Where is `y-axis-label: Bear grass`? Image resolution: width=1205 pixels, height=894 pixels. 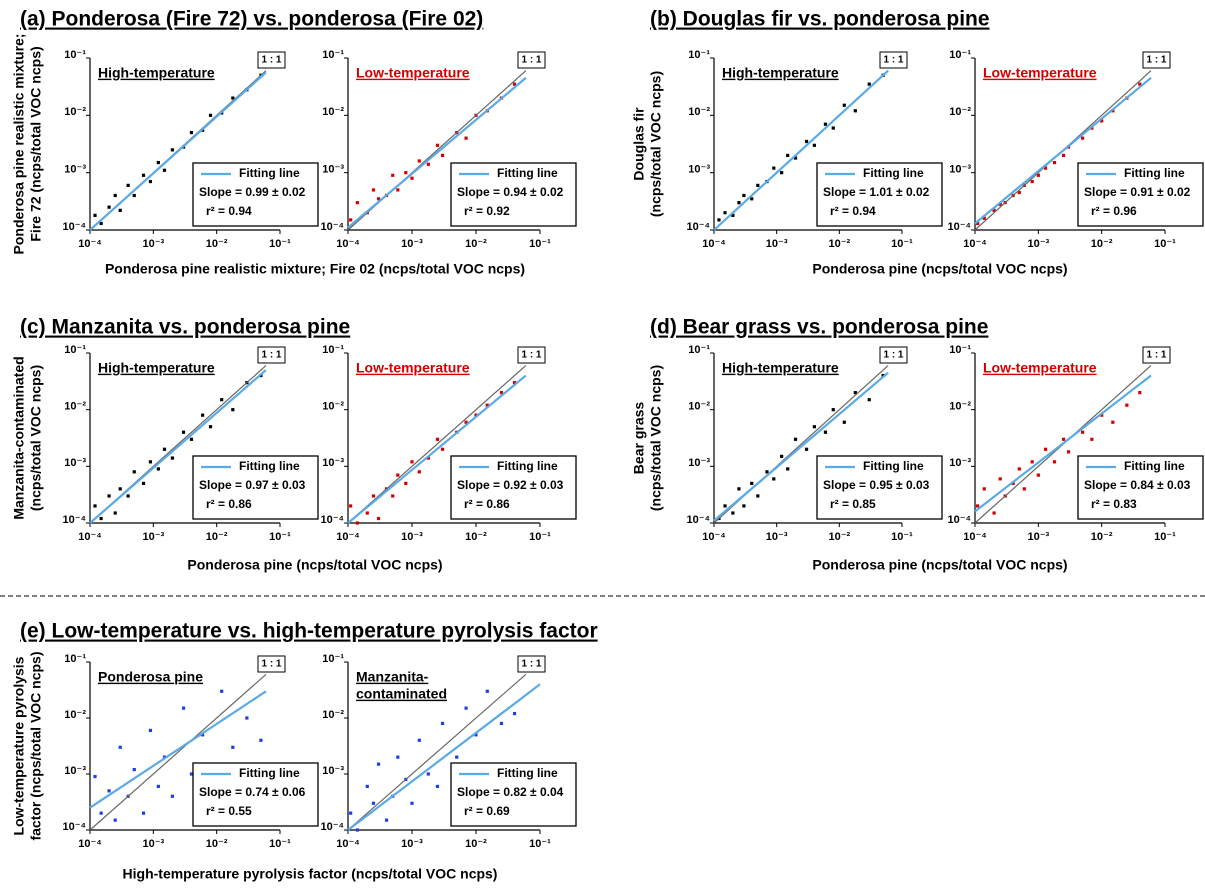
y-axis-label: Bear grass is located at coordinates (639, 438).